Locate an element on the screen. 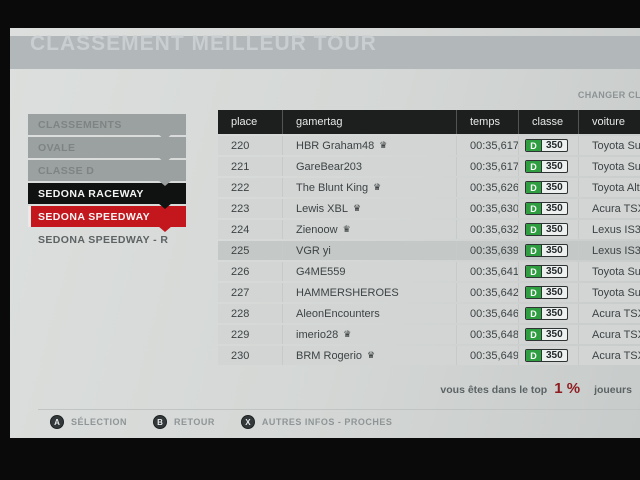  sidebar-item-classements: CLASSEMENTS is located at coordinates (107, 127).